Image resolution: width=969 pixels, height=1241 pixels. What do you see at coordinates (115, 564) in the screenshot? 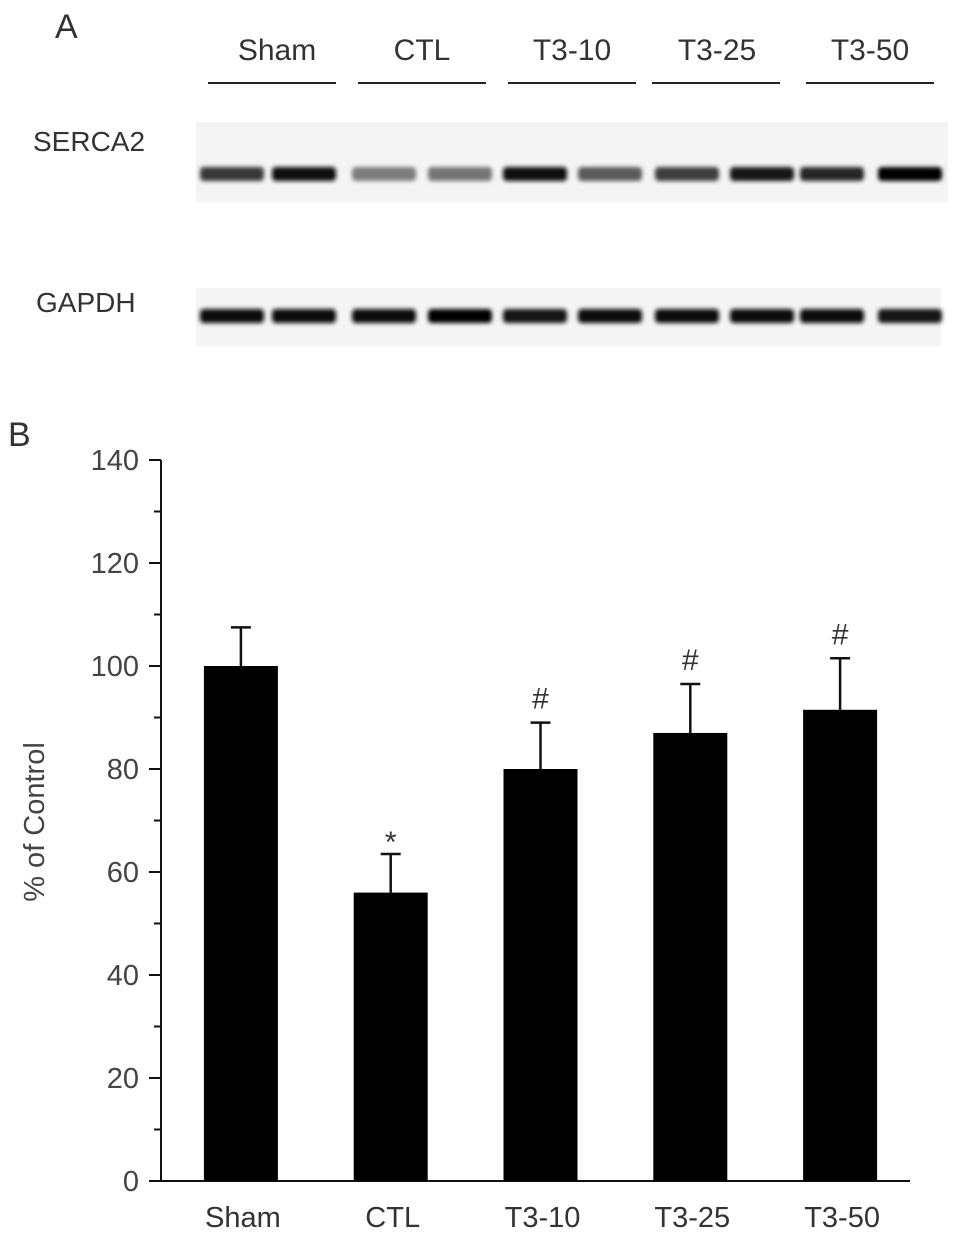
I see `y-tick-label: 120` at bounding box center [115, 564].